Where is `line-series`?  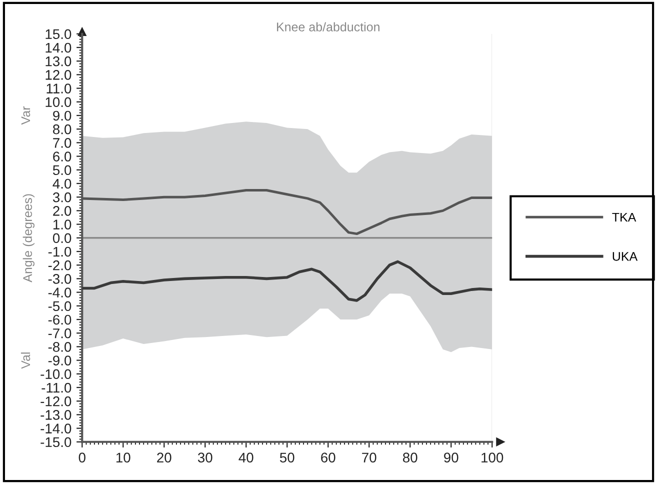
line-series is located at coordinates (287, 281).